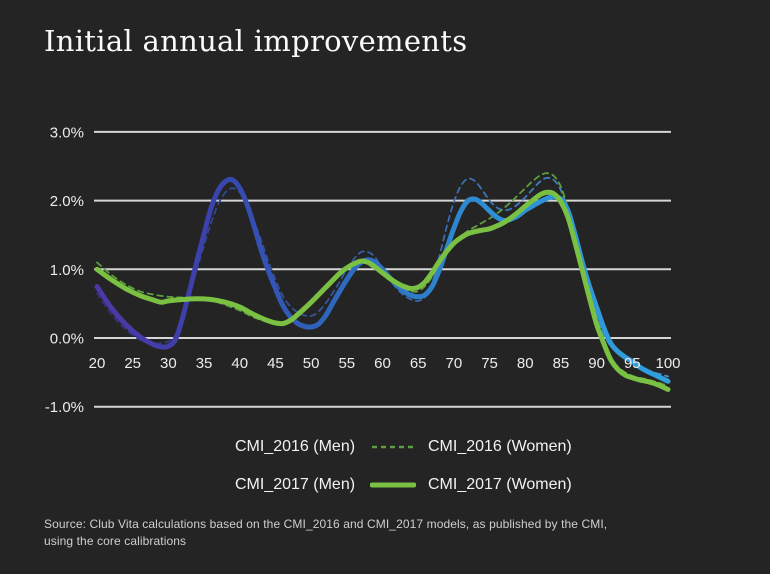  What do you see at coordinates (632, 363) in the screenshot?
I see `x-tick-label: 95` at bounding box center [632, 363].